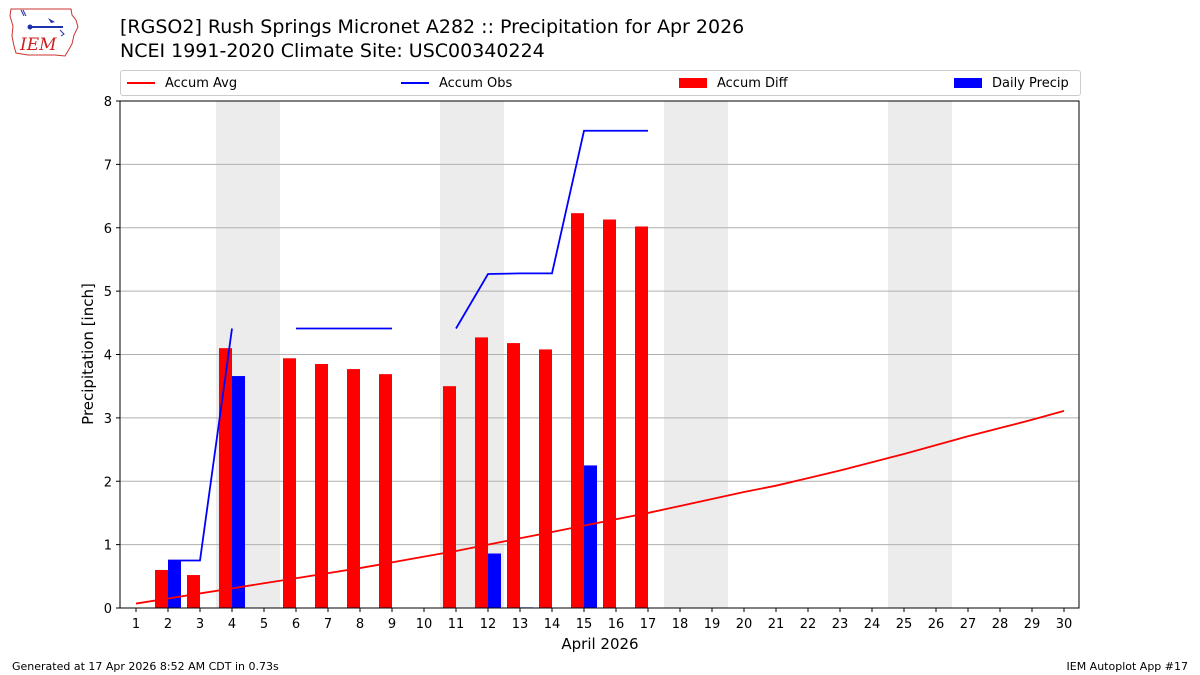 The height and width of the screenshot is (675, 1200). I want to click on x-tick-label: 26, so click(936, 624).